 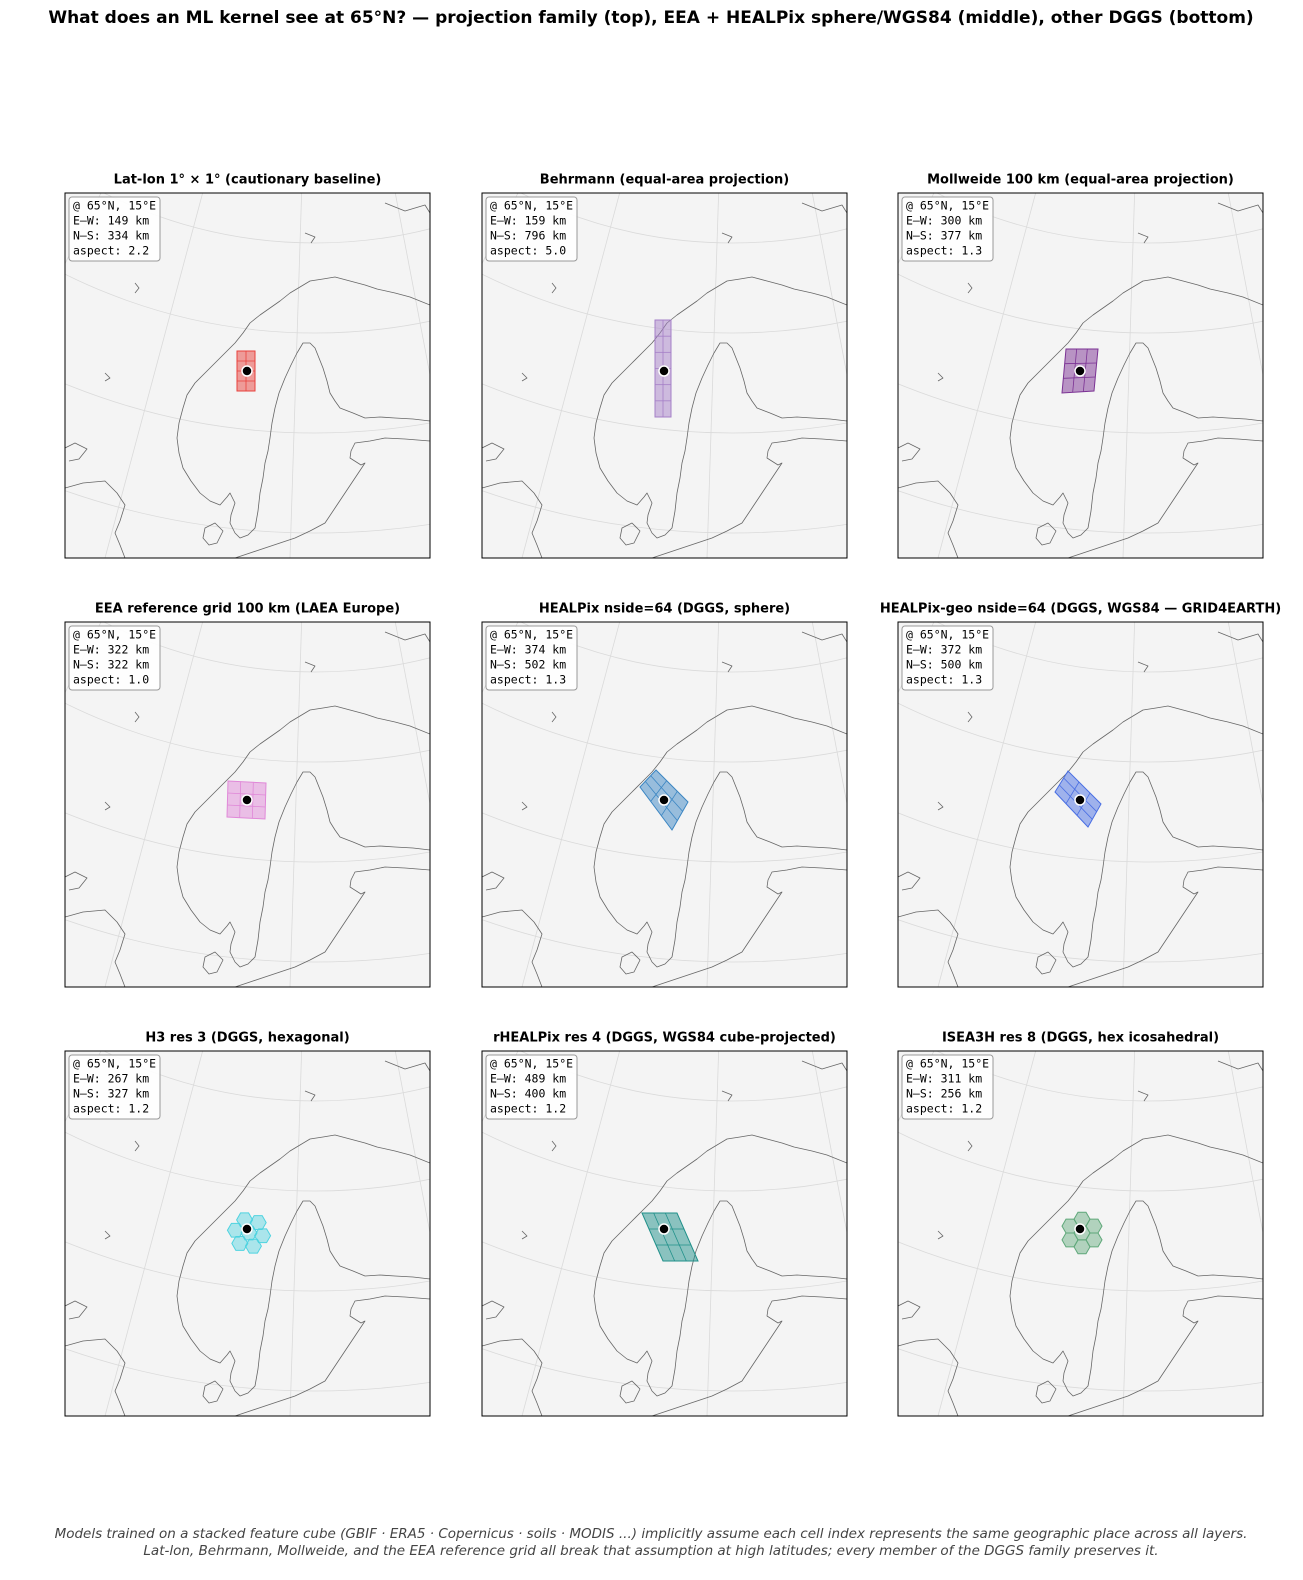 I want to click on panel-title: Mollweide 100 km (equal-area projection), so click(x=1080, y=180).